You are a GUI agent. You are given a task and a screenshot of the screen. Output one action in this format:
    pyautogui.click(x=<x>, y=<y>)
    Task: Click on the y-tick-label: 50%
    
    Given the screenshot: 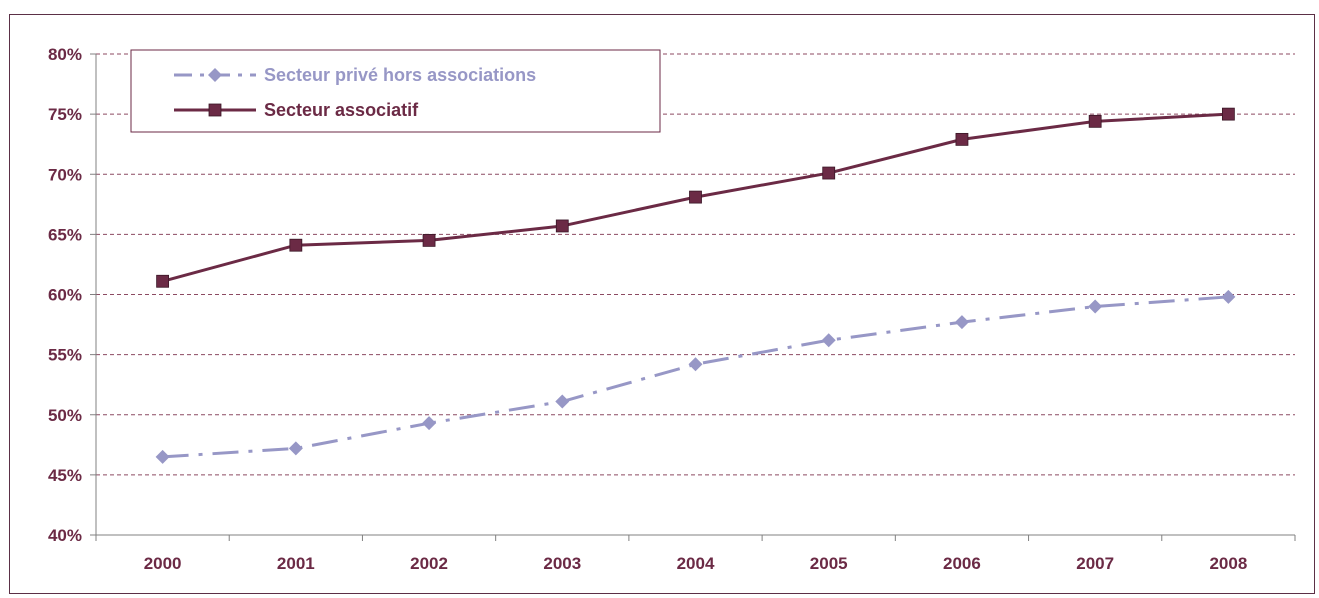 What is the action you would take?
    pyautogui.click(x=65, y=415)
    